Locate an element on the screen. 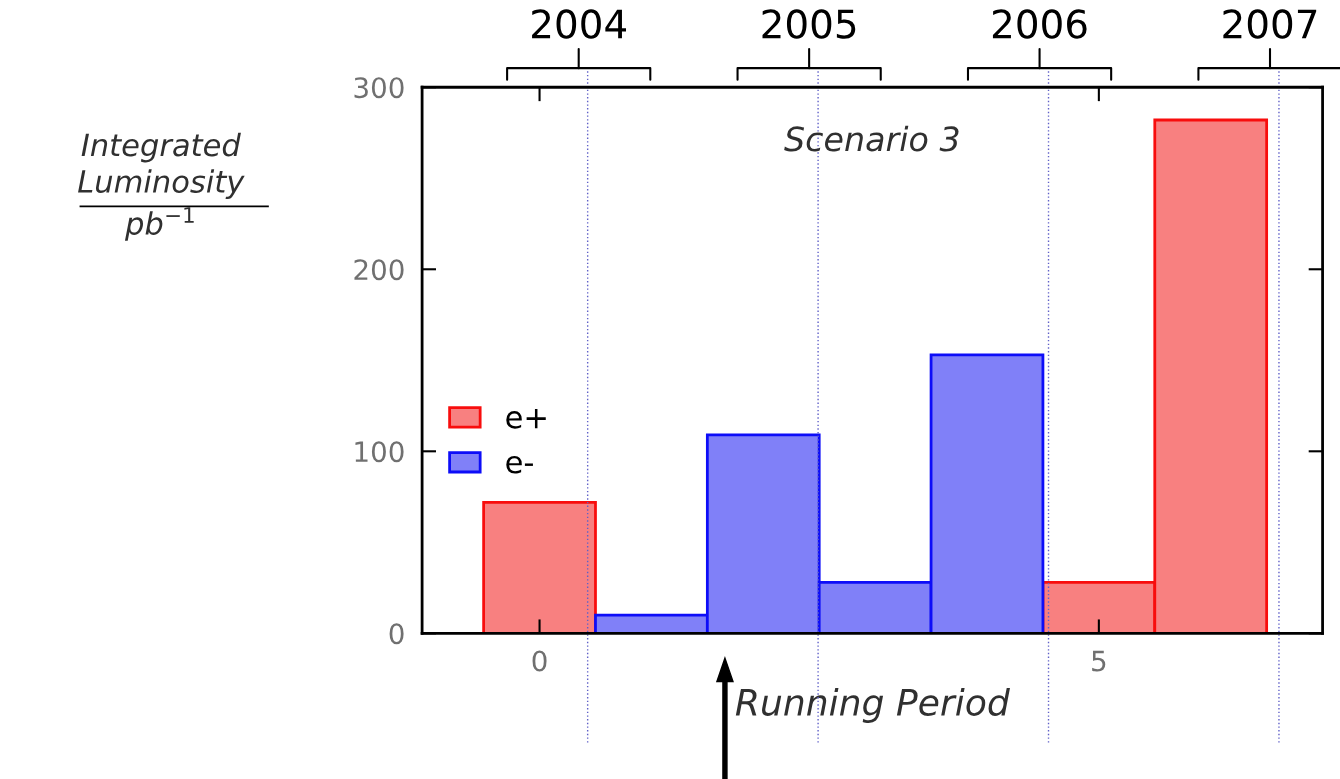  text: Scenario 3 is located at coordinates (871, 138).